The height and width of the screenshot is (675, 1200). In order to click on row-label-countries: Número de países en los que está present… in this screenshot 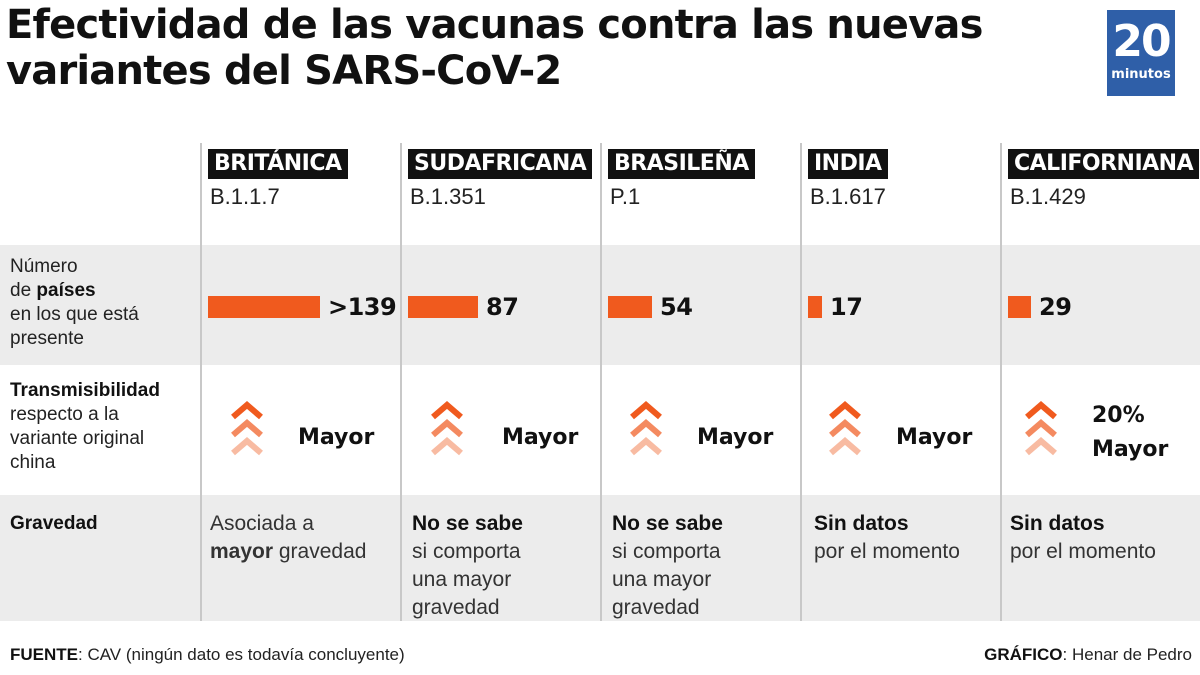, I will do `click(74, 303)`.